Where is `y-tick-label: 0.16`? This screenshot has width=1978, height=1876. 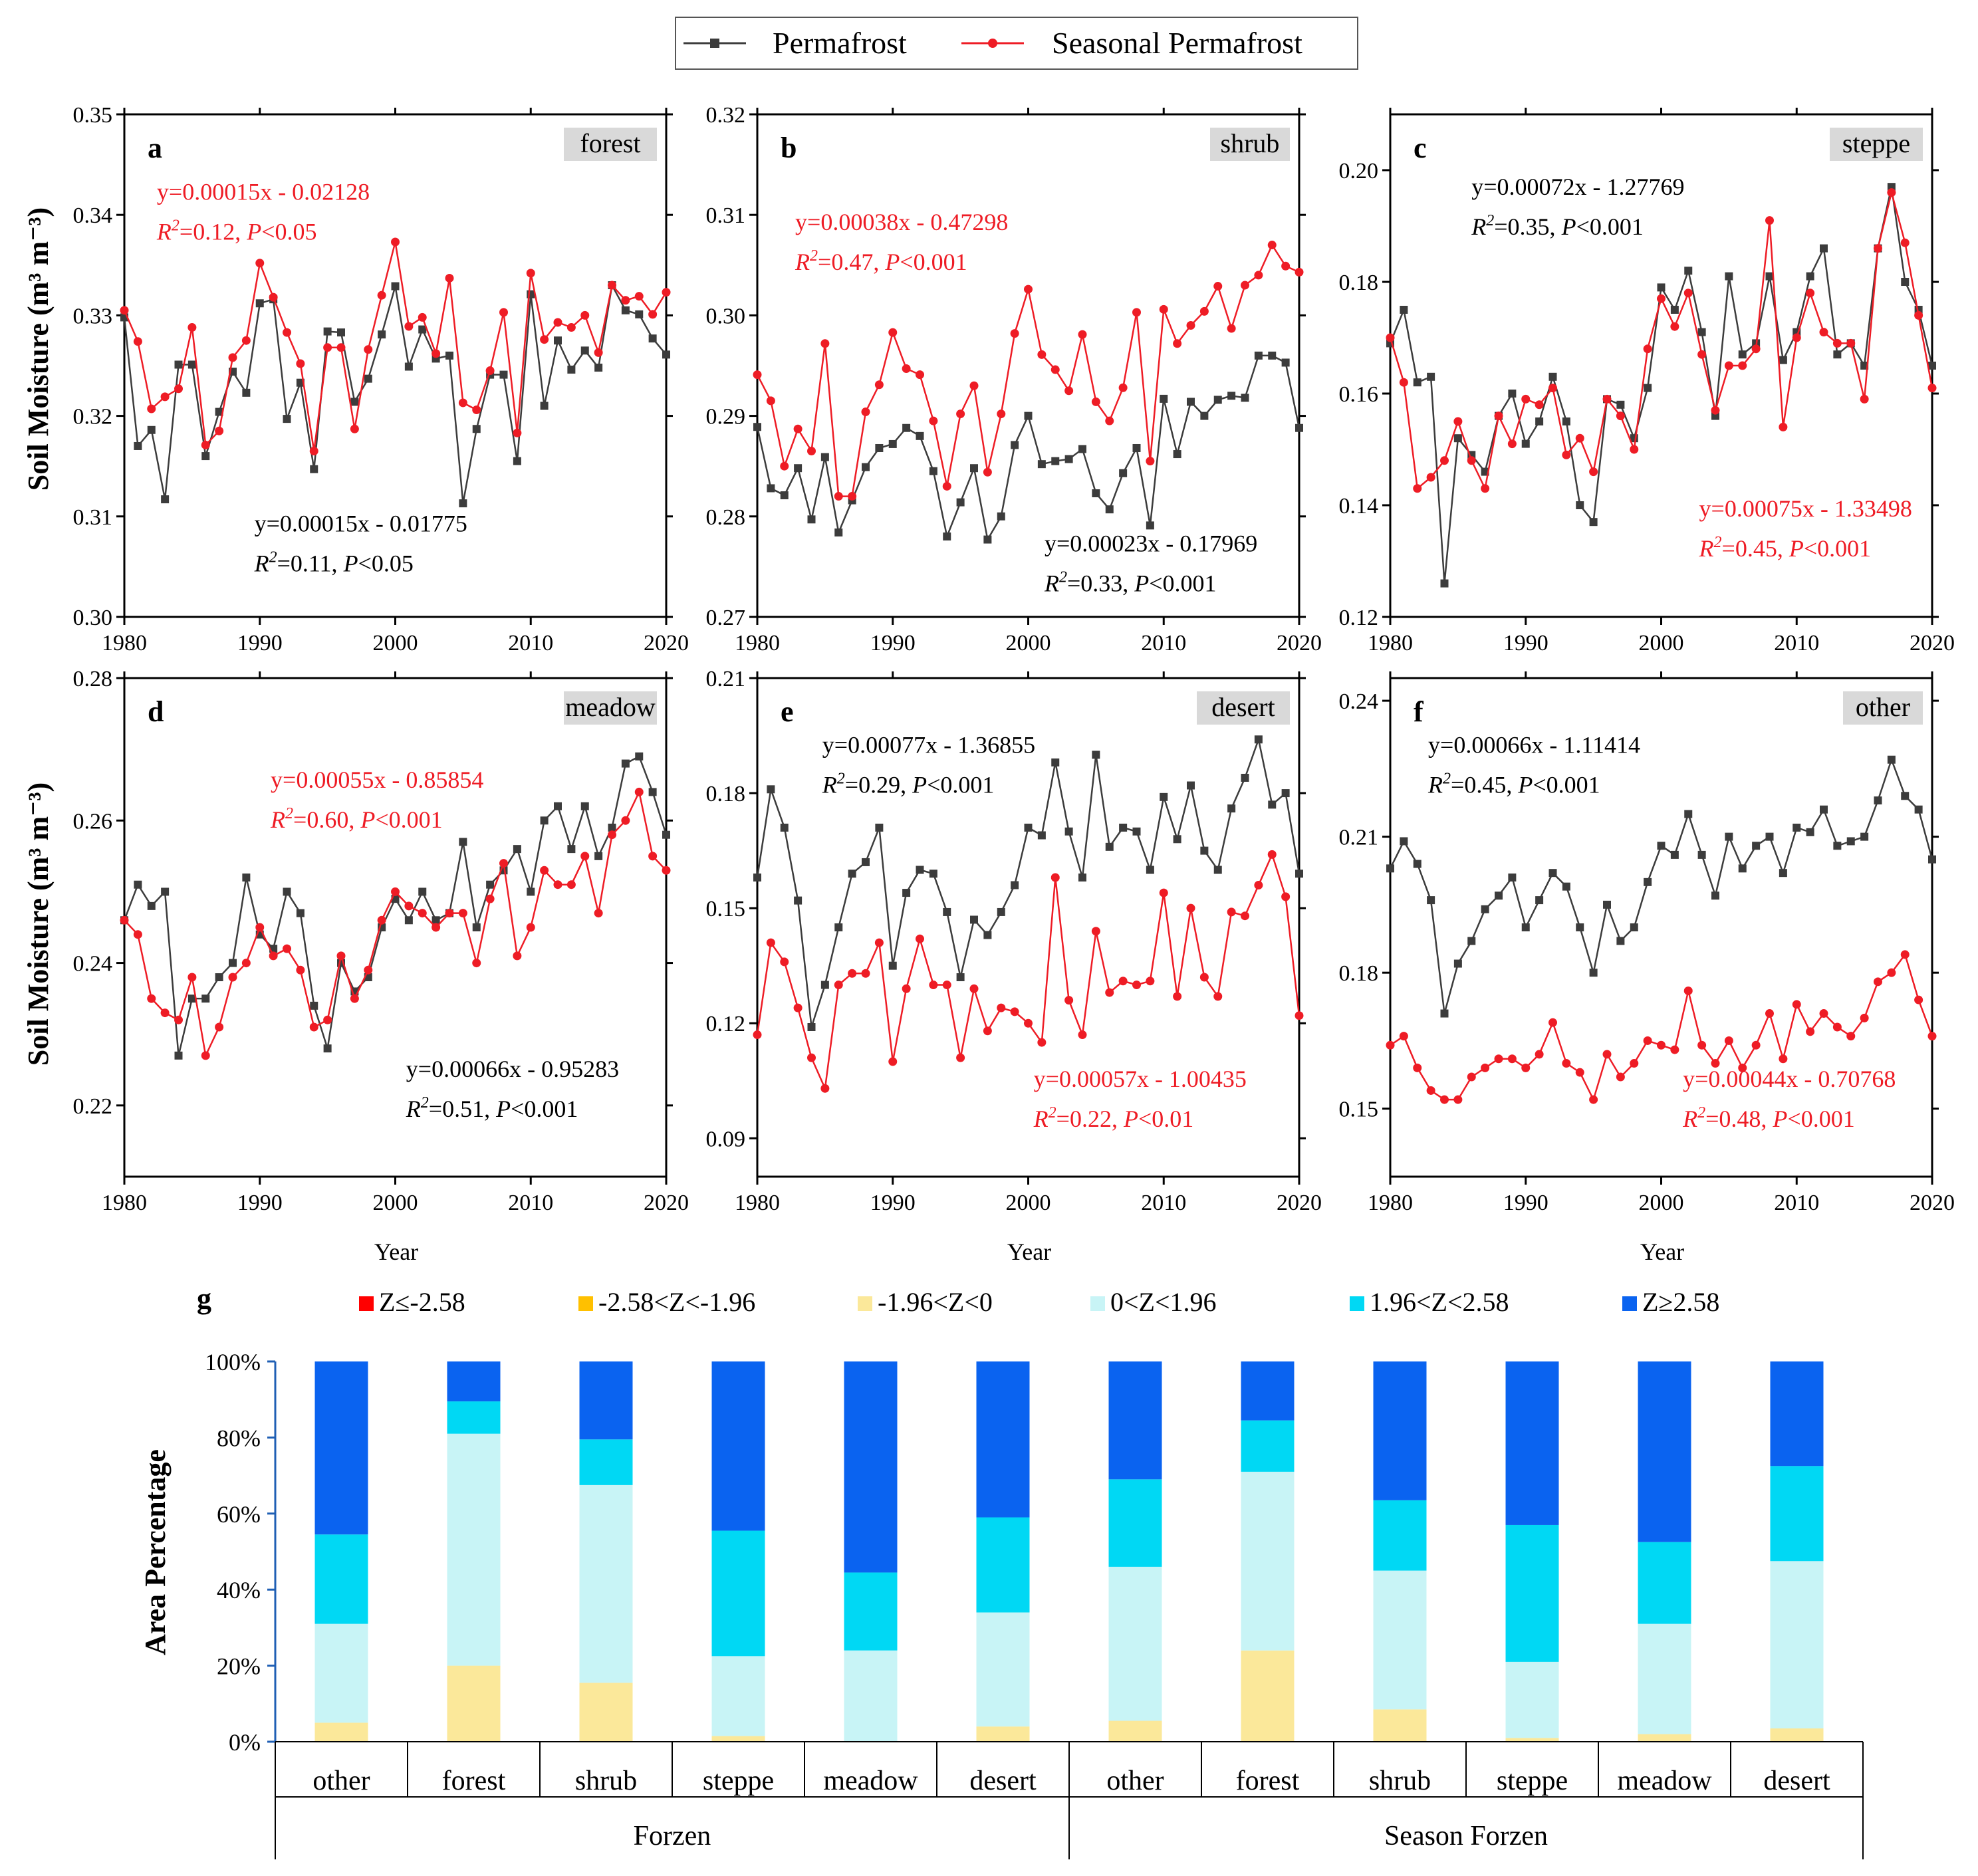 y-tick-label: 0.16 is located at coordinates (1359, 394).